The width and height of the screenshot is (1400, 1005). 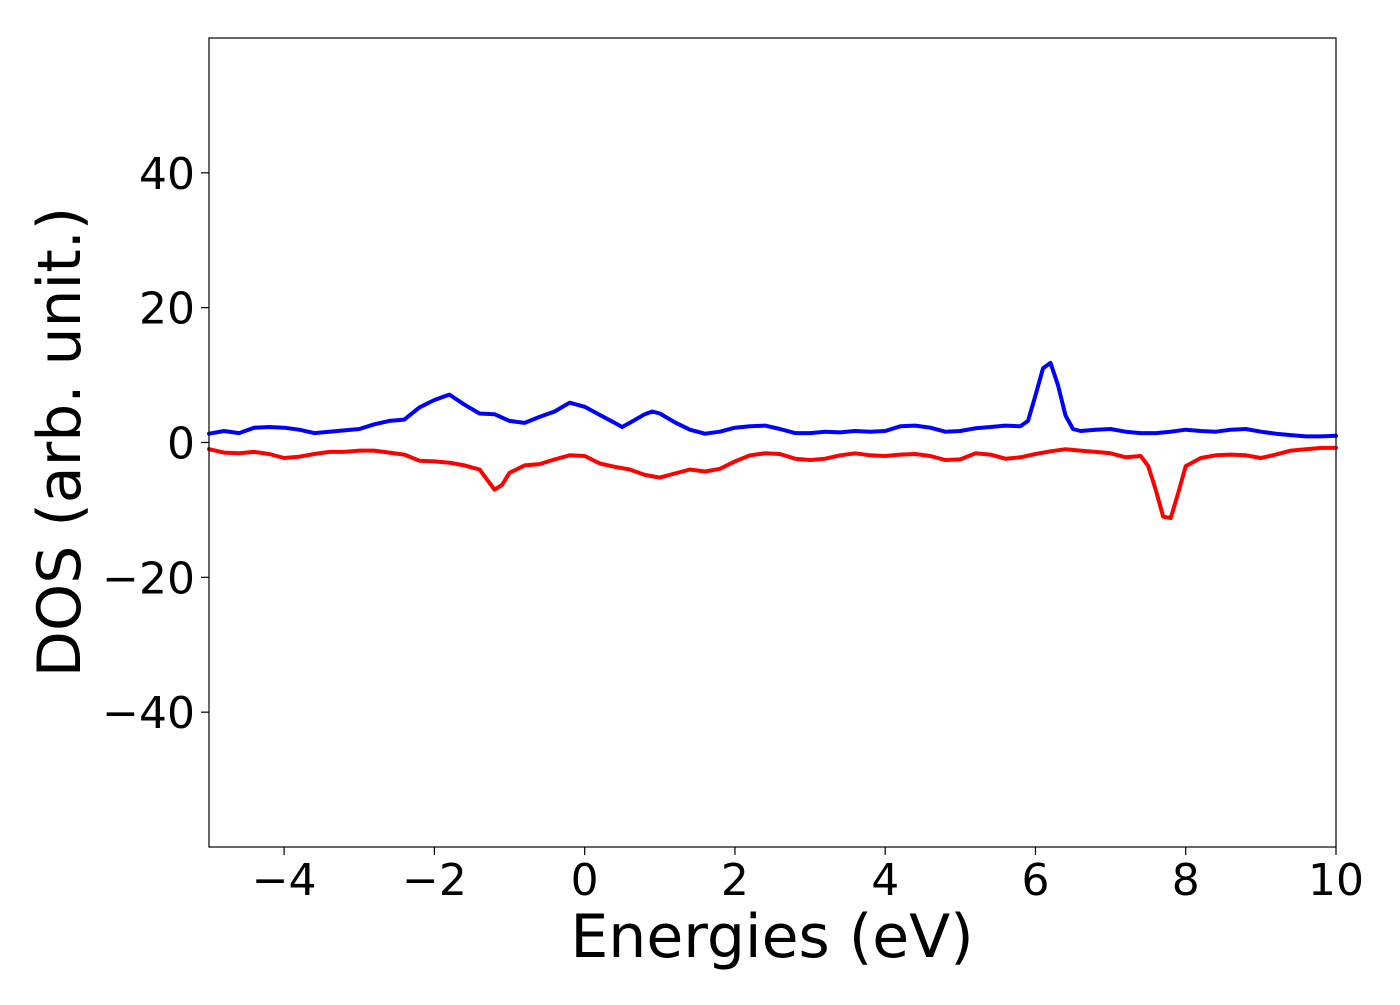 I want to click on x-tick-label: −4, so click(x=284, y=880).